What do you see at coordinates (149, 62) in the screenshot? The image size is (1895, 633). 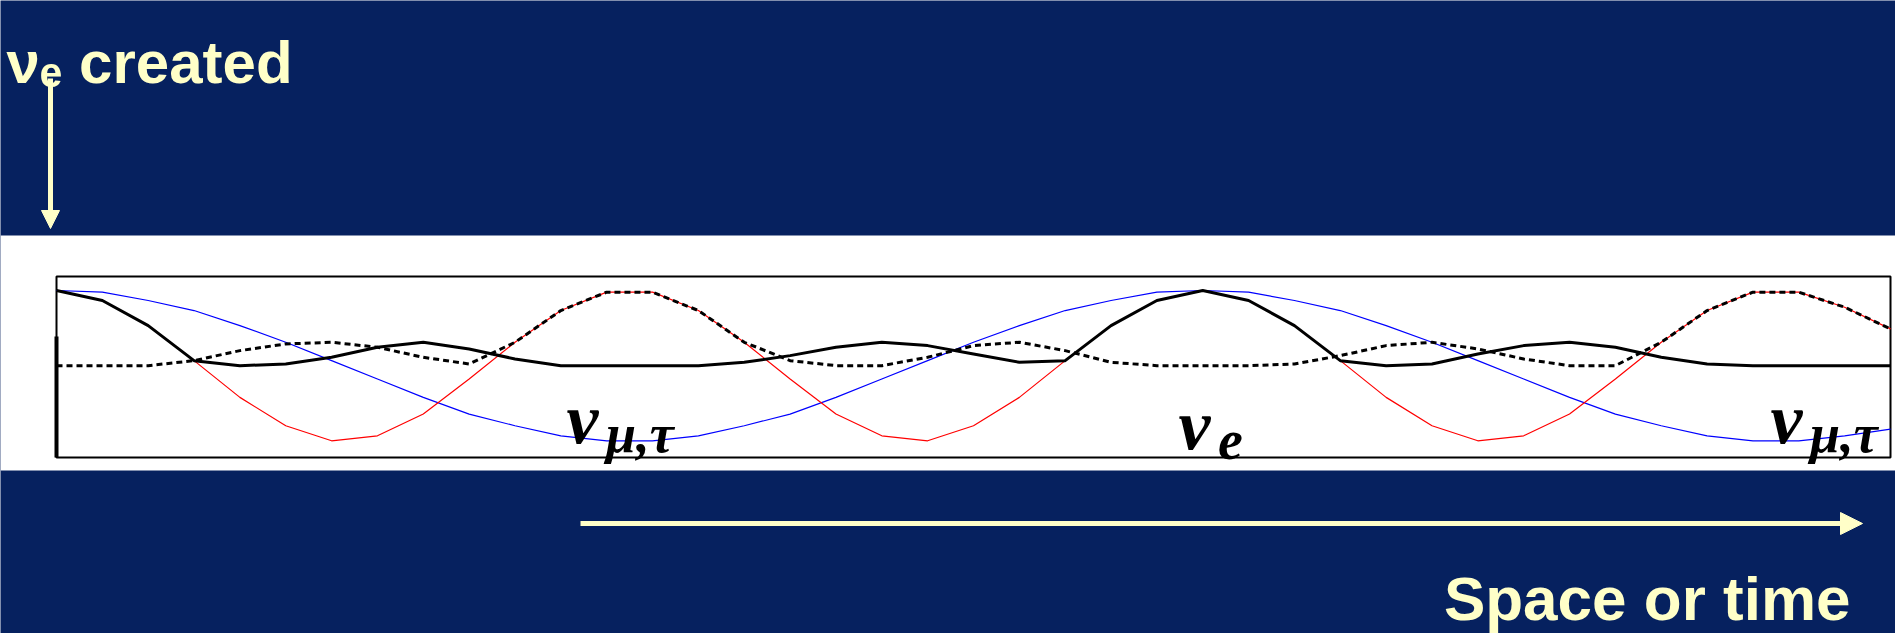 I see `text: νₑ created` at bounding box center [149, 62].